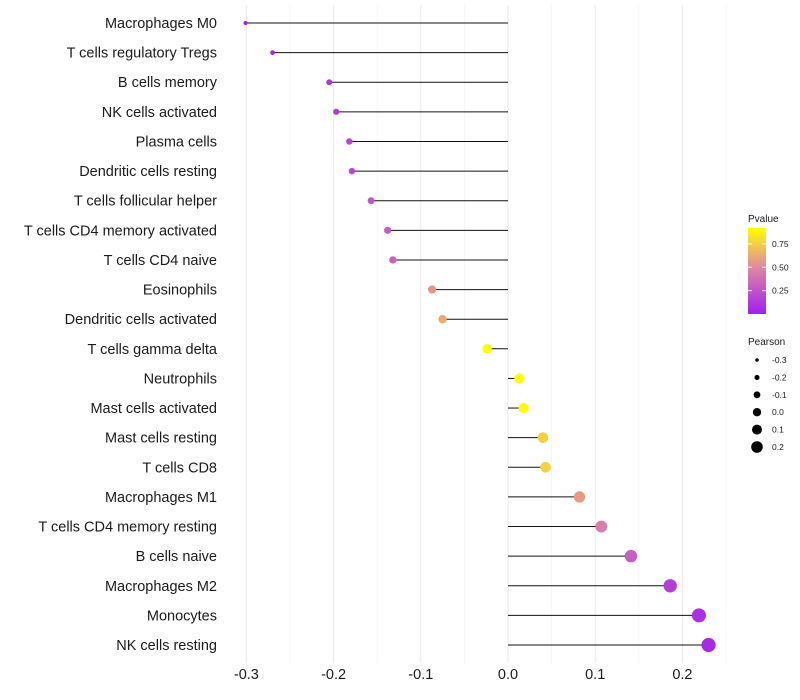  Describe the element at coordinates (766, 342) in the screenshot. I see `pearson-legend-title: Pearson` at that location.